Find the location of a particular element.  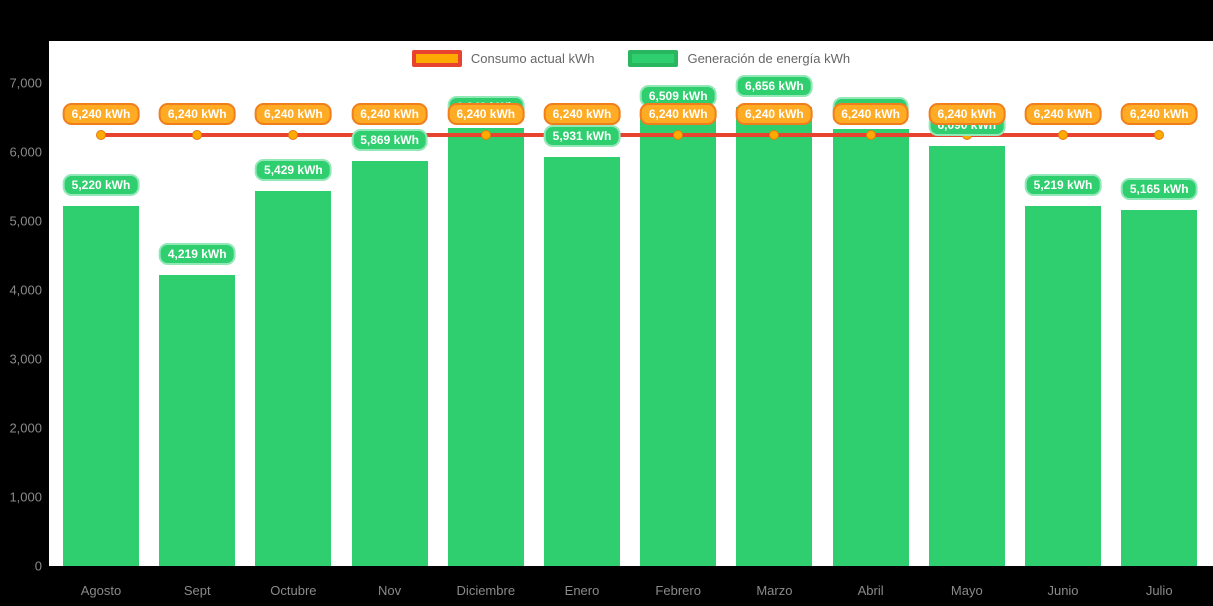

x-axis-label: Enero is located at coordinates (582, 590).